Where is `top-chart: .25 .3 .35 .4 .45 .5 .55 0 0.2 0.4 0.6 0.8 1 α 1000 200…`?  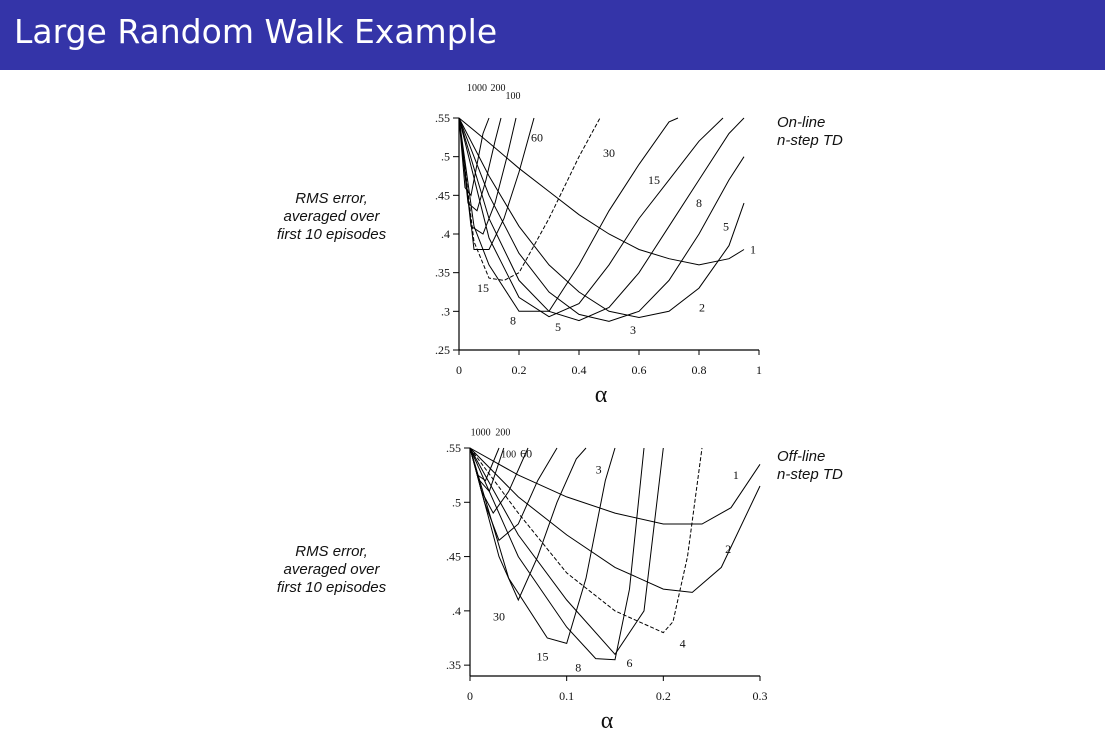
top-chart: .25 .3 .35 .4 .45 .5 .55 0 0.2 0.4 0.6 0.8 1 α 1000 200… is located at coordinates (598, 245).